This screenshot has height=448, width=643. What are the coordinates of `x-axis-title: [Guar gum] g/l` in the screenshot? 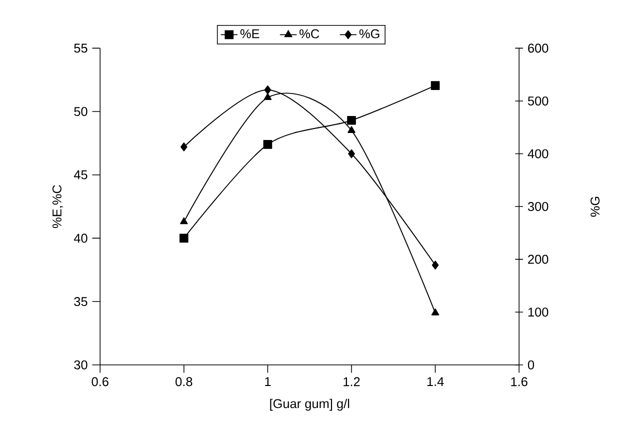 It's located at (310, 404).